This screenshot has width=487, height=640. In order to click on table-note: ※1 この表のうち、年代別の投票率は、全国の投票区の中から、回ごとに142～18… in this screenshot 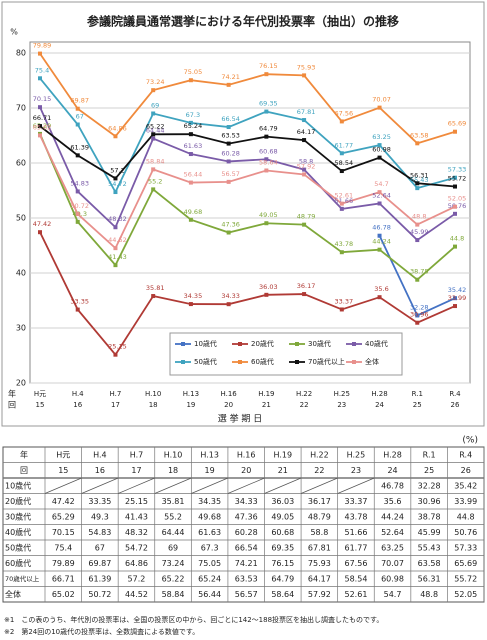, I will do `click(193, 619)`.